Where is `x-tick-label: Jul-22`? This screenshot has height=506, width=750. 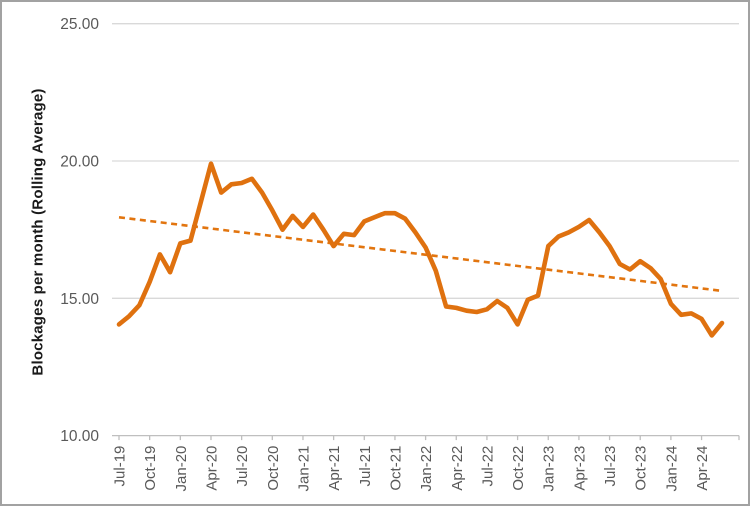 x-tick-label: Jul-22 is located at coordinates (487, 466).